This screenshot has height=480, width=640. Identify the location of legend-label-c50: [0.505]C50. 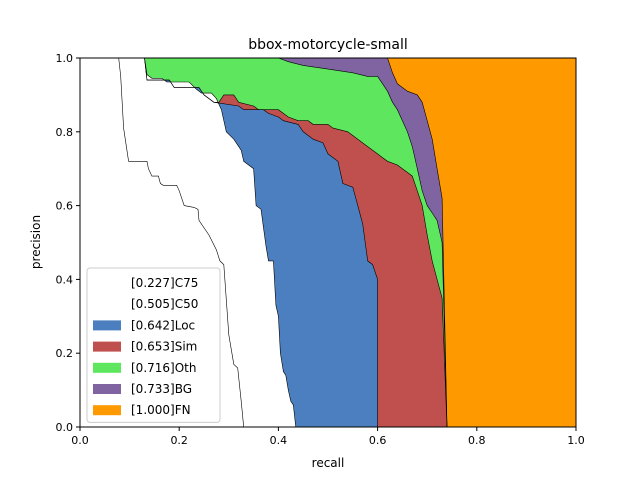
(164, 304).